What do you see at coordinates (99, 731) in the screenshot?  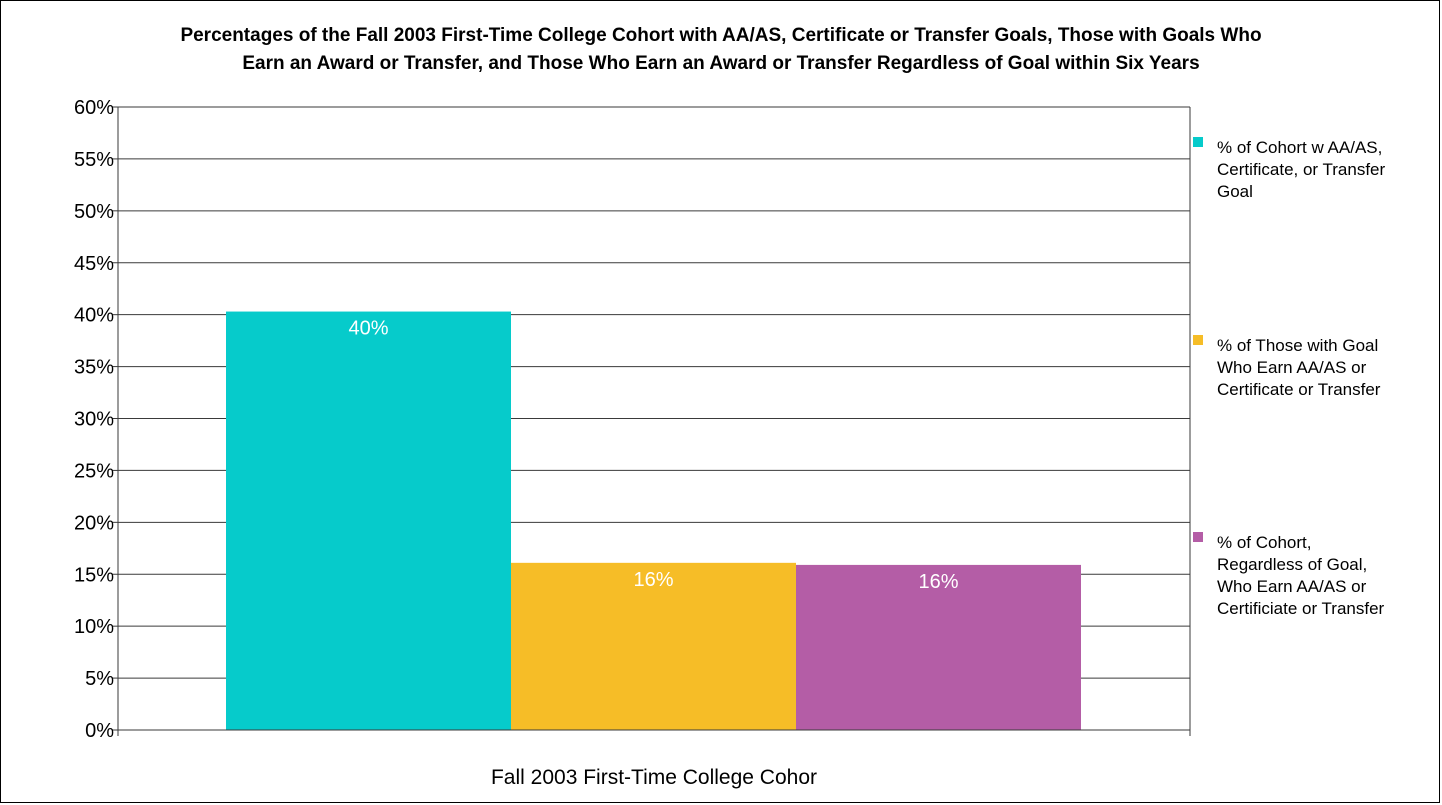 I see `y-tick-label: 0%` at bounding box center [99, 731].